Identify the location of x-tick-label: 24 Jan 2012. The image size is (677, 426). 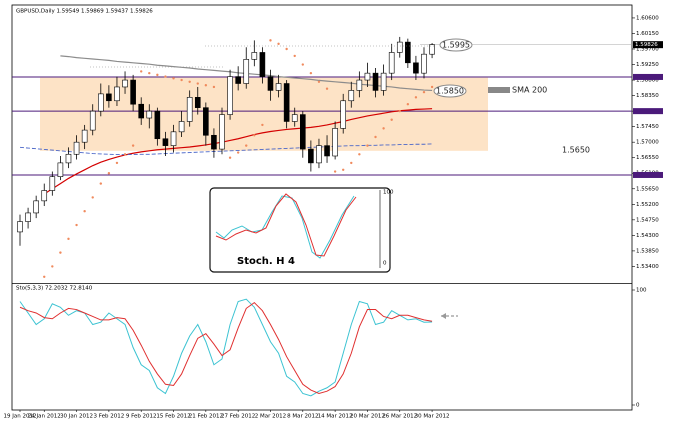
(44, 417).